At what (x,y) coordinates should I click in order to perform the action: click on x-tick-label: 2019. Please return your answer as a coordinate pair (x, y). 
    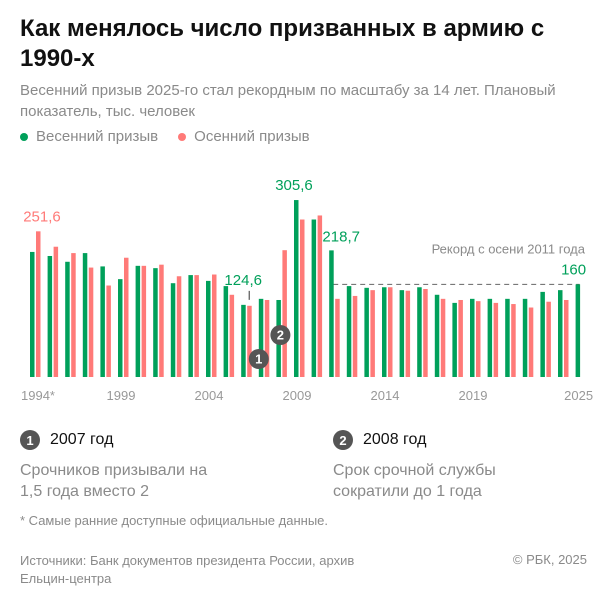
    Looking at the image, I should click on (473, 395).